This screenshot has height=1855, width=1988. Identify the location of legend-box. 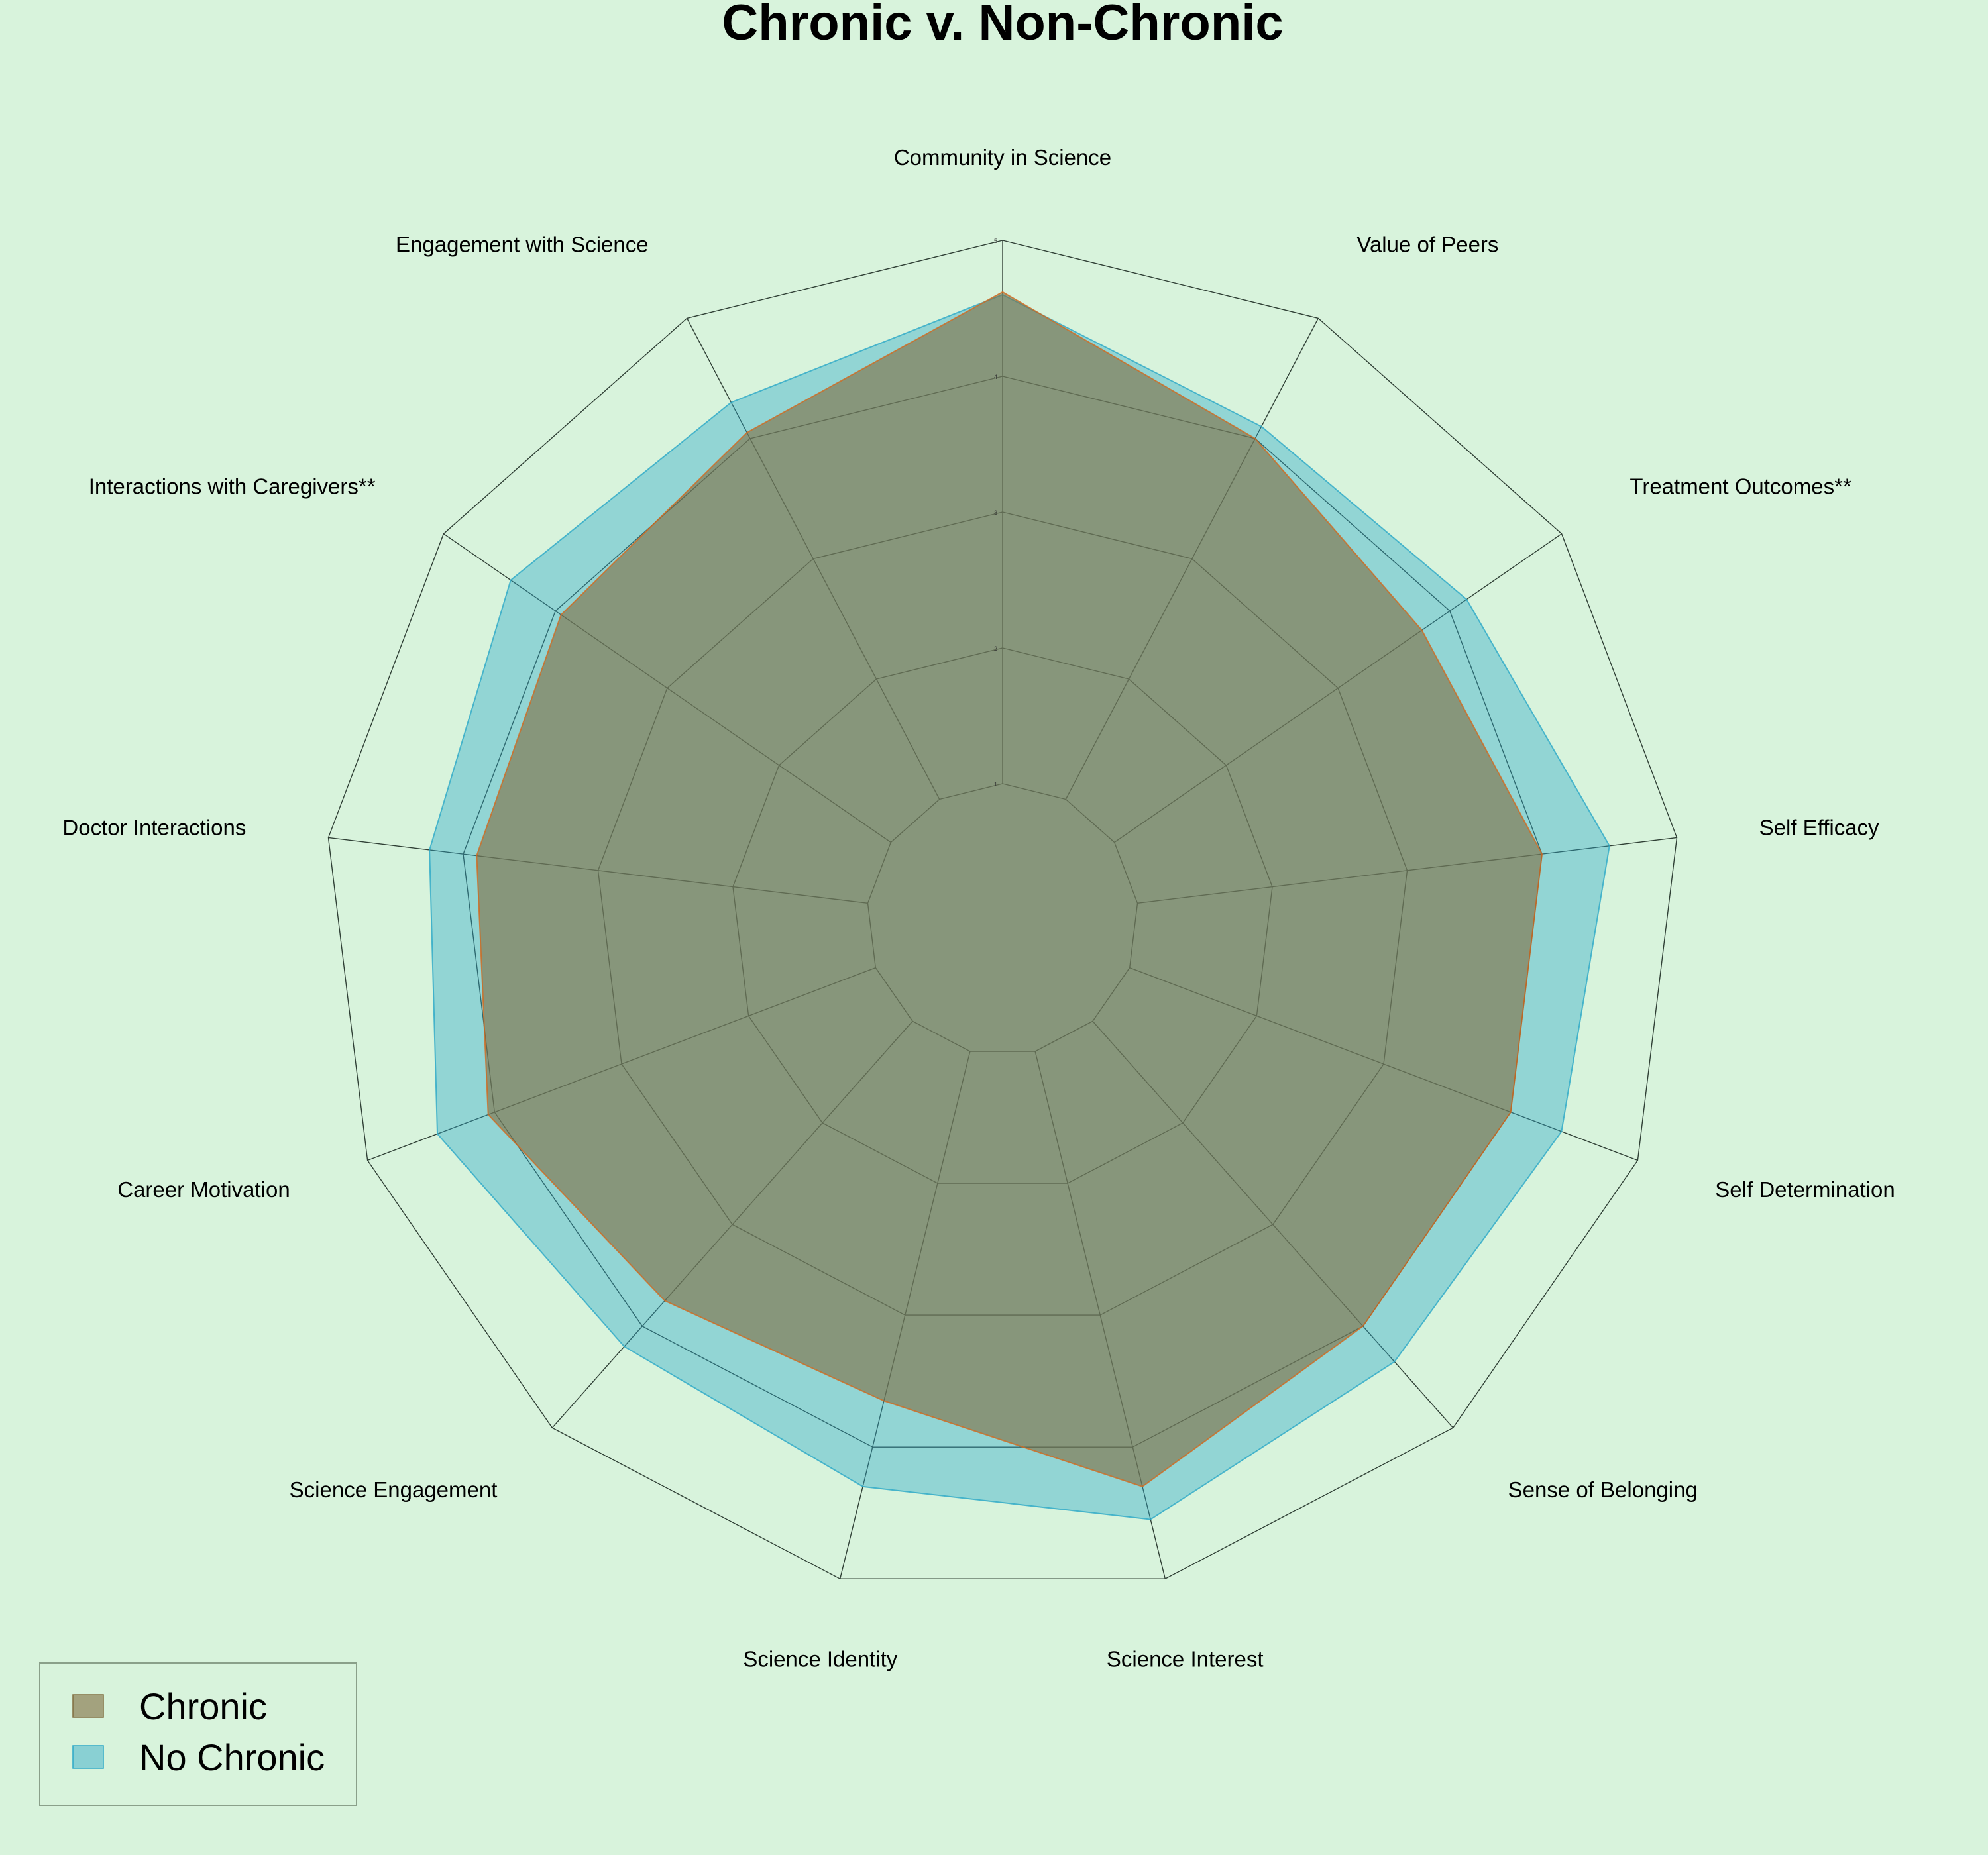
(198, 1734).